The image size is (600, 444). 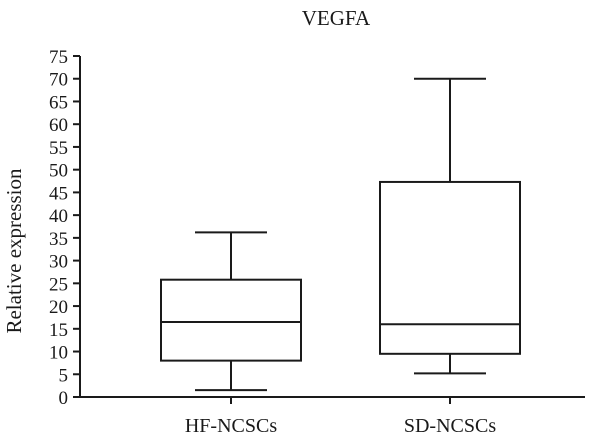 What do you see at coordinates (450, 426) in the screenshot?
I see `x-tick-label: SD-NCSCs` at bounding box center [450, 426].